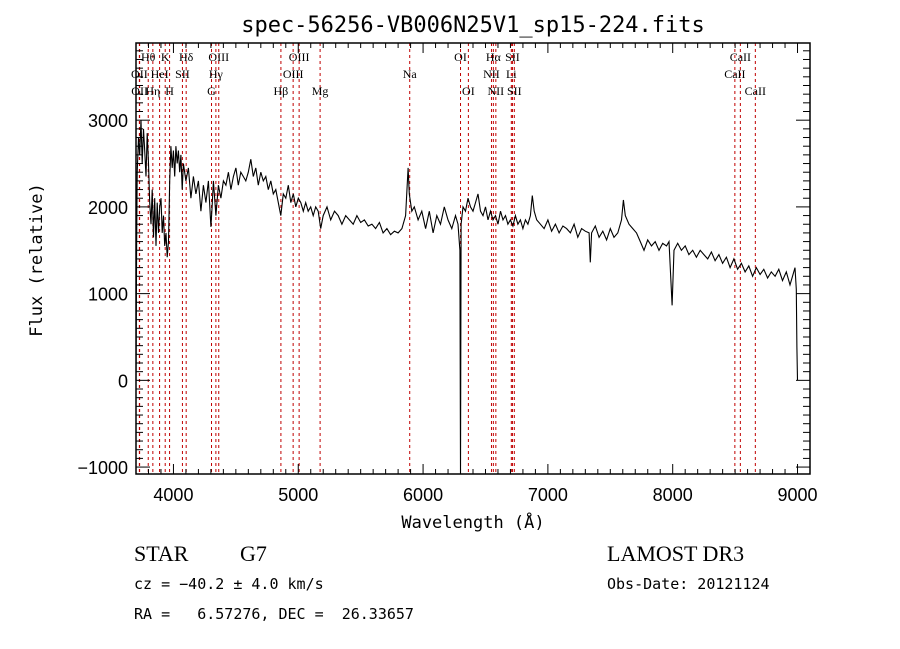 This screenshot has width=900, height=649. Describe the element at coordinates (298, 495) in the screenshot. I see `x-tick-label: 5000` at that location.